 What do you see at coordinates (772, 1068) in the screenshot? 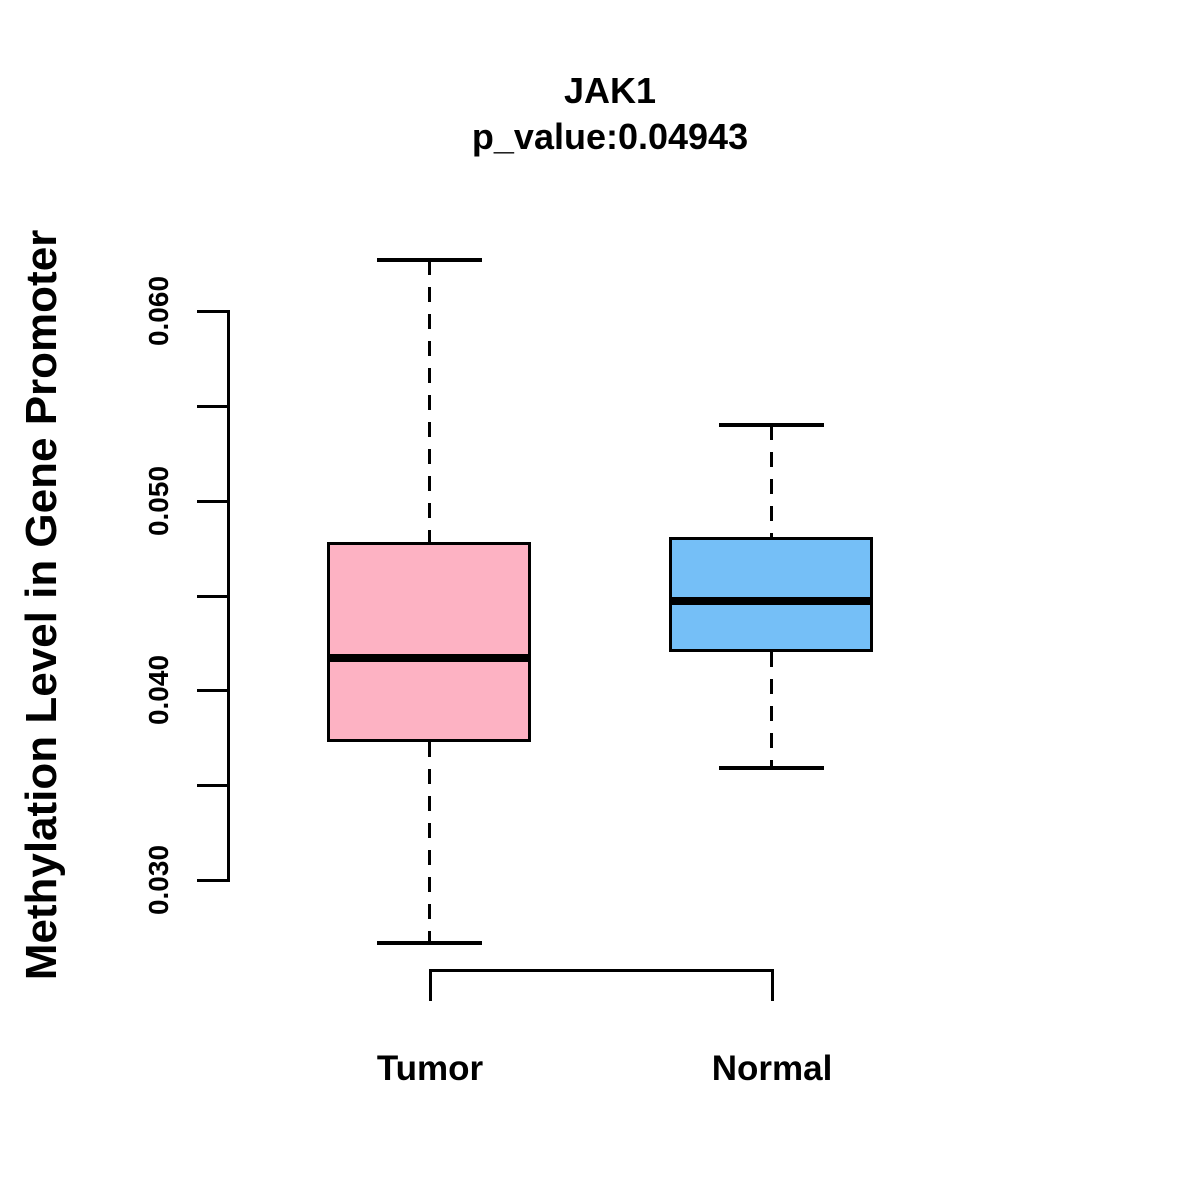
I see `x-label-normal: Normal` at bounding box center [772, 1068].